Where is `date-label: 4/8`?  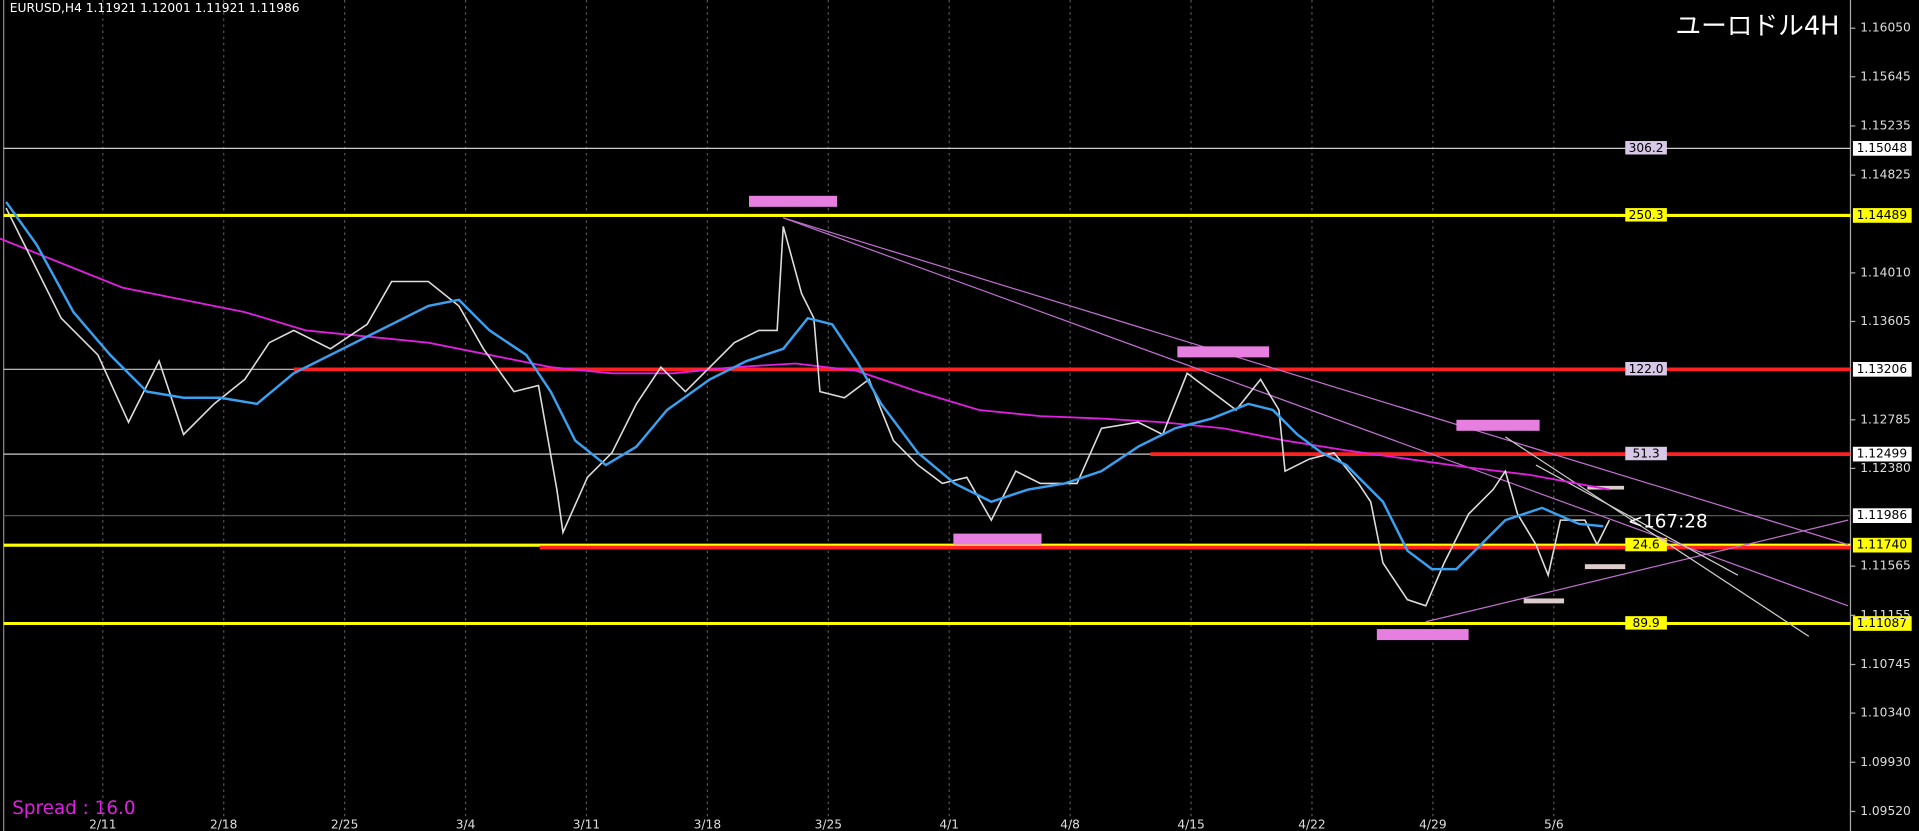 date-label: 4/8 is located at coordinates (1070, 824).